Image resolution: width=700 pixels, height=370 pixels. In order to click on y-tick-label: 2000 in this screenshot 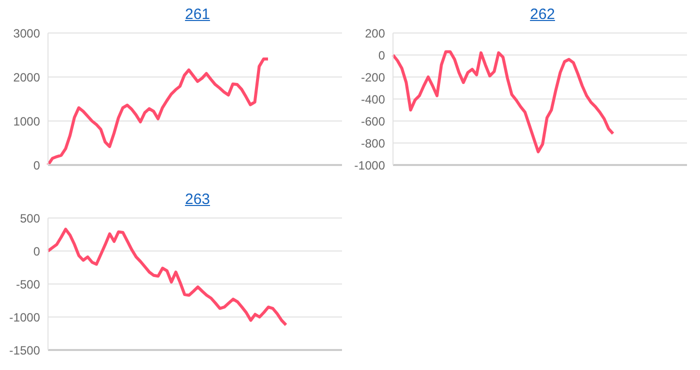, I will do `click(26, 77)`.